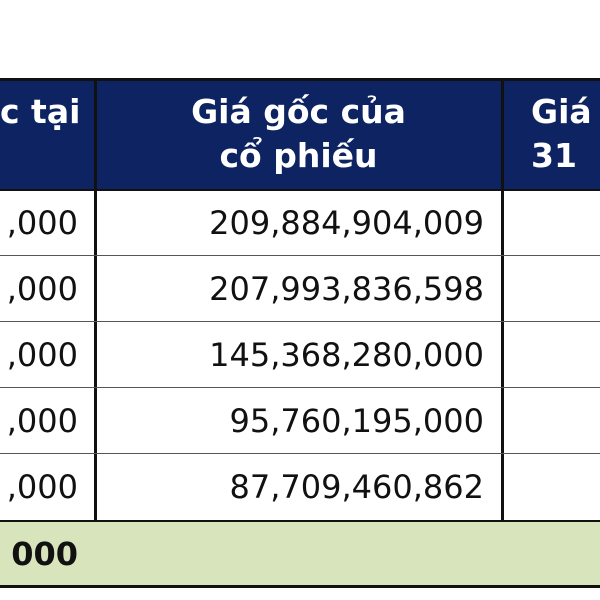 This screenshot has width=600, height=600. I want to click on header-cell-middle: Giá gốc của cổ phiếu, so click(298, 133).